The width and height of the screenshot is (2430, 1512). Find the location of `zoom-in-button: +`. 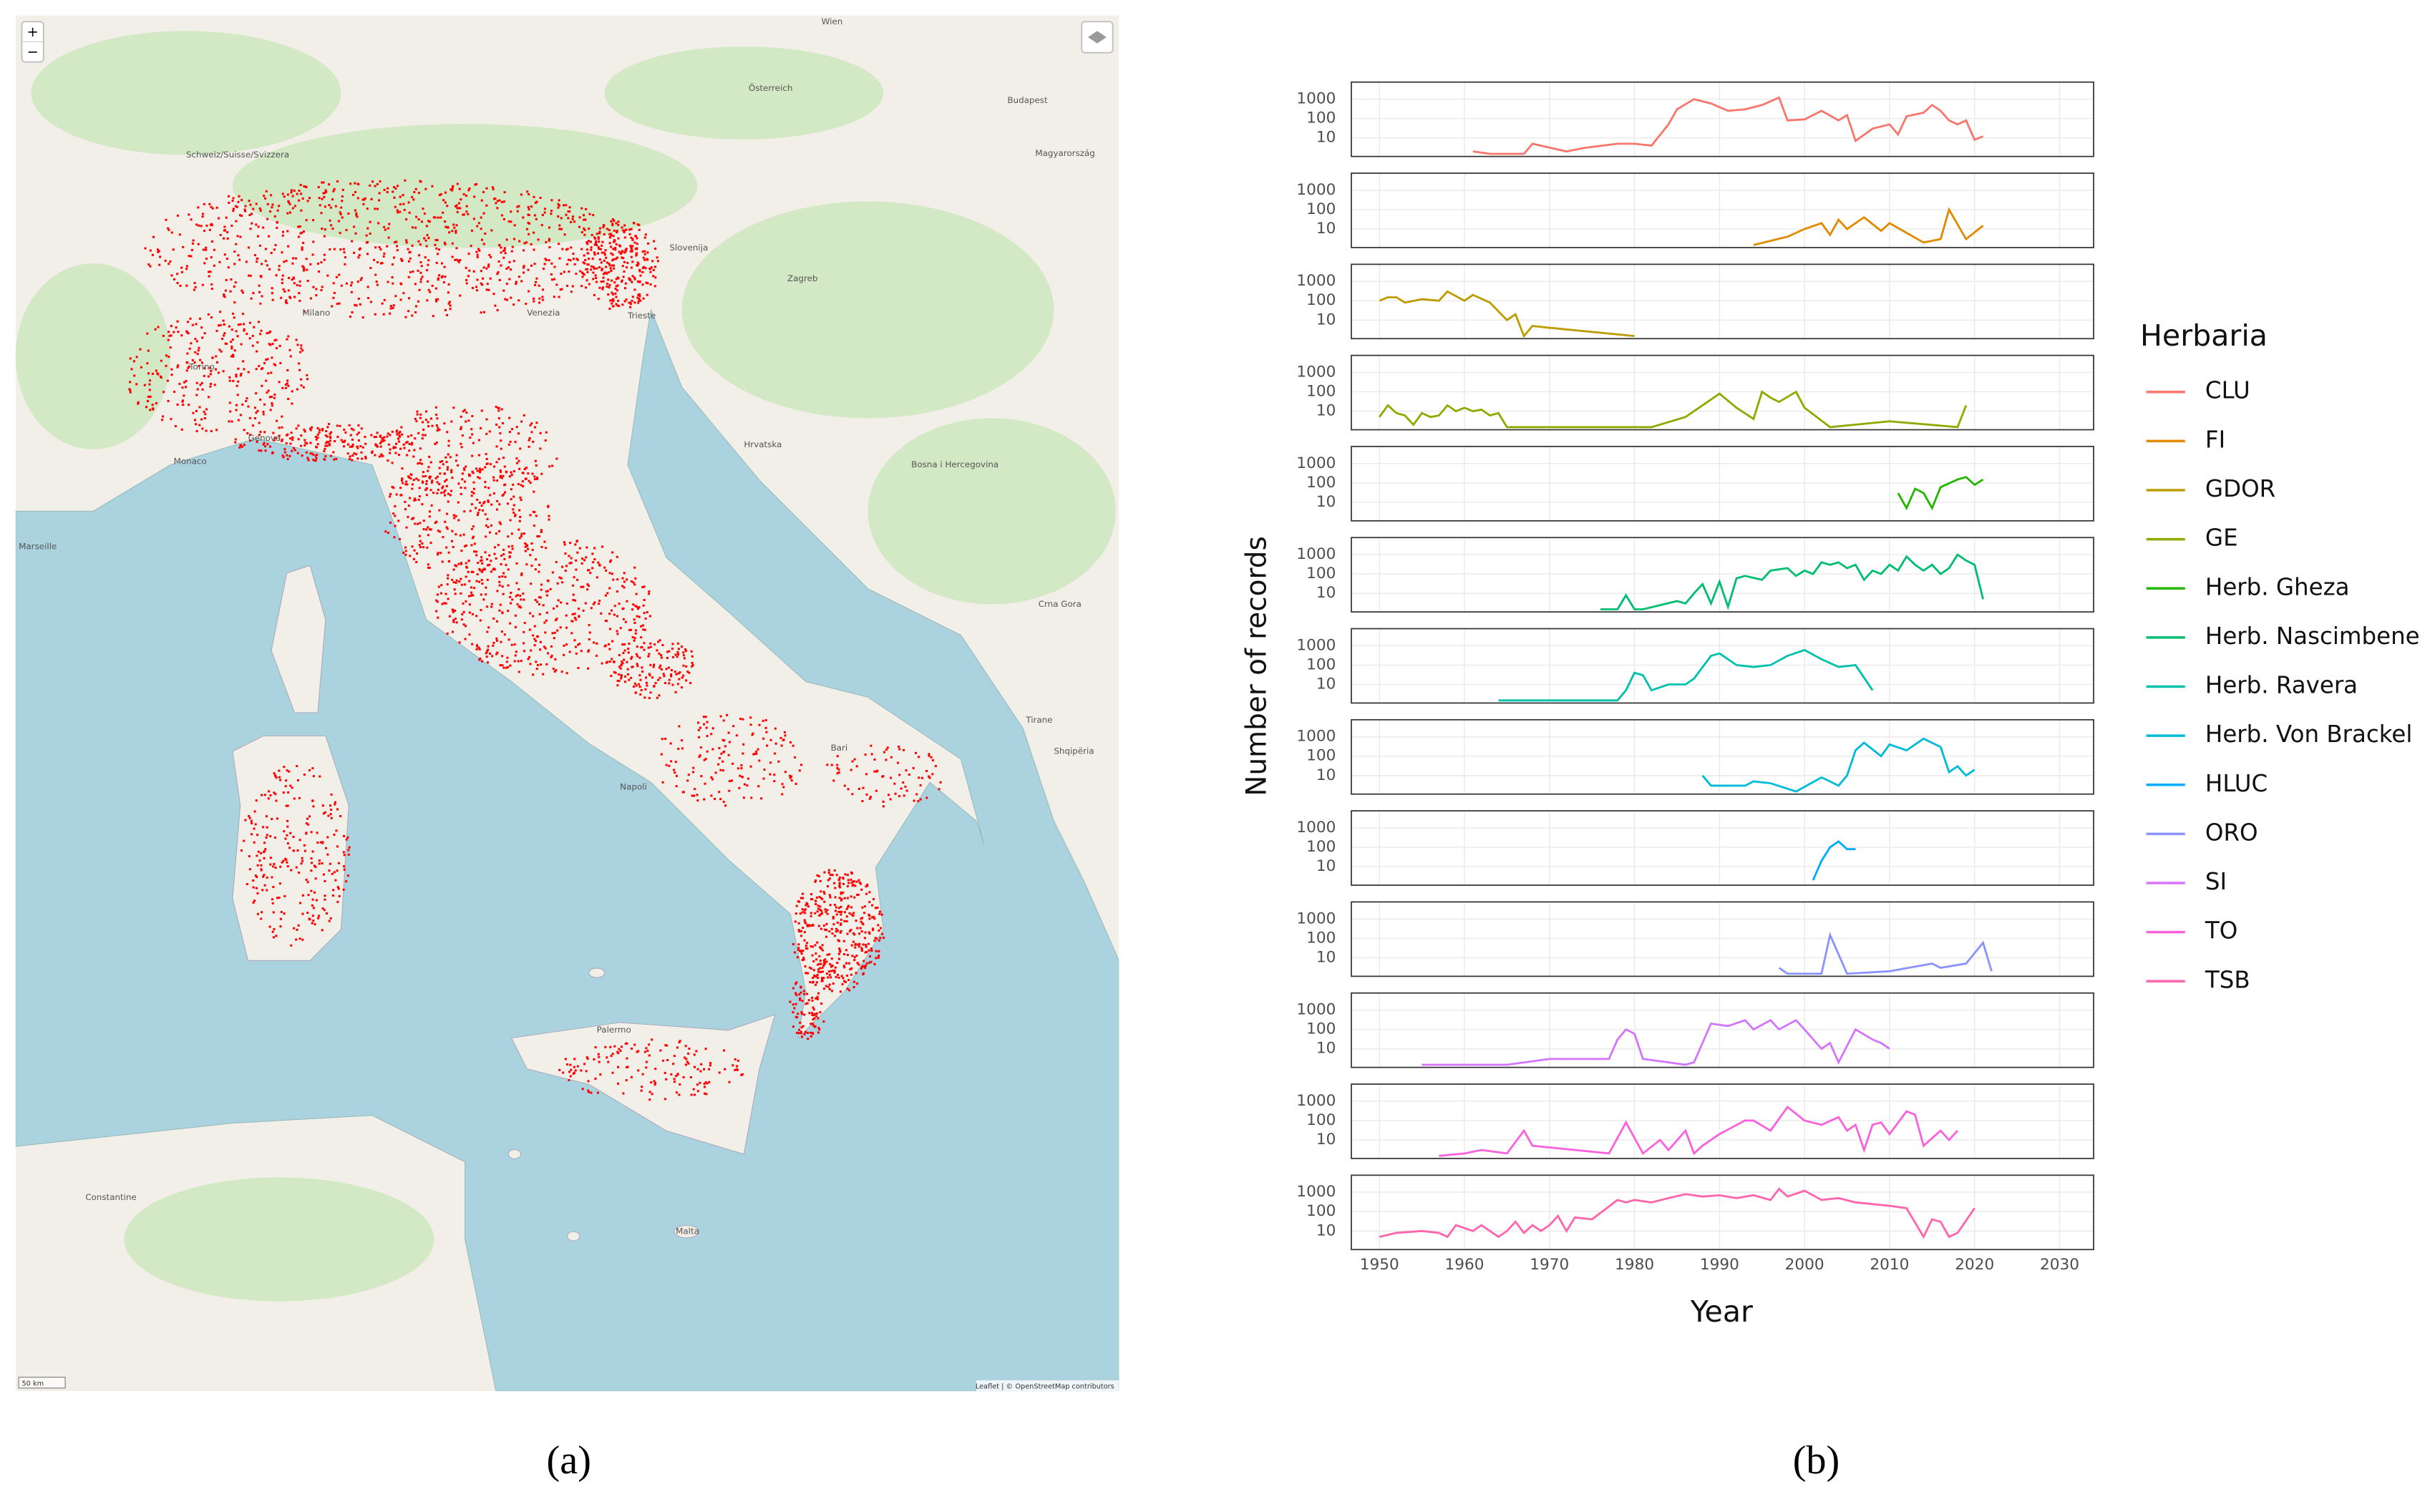

zoom-in-button: + is located at coordinates (32, 32).